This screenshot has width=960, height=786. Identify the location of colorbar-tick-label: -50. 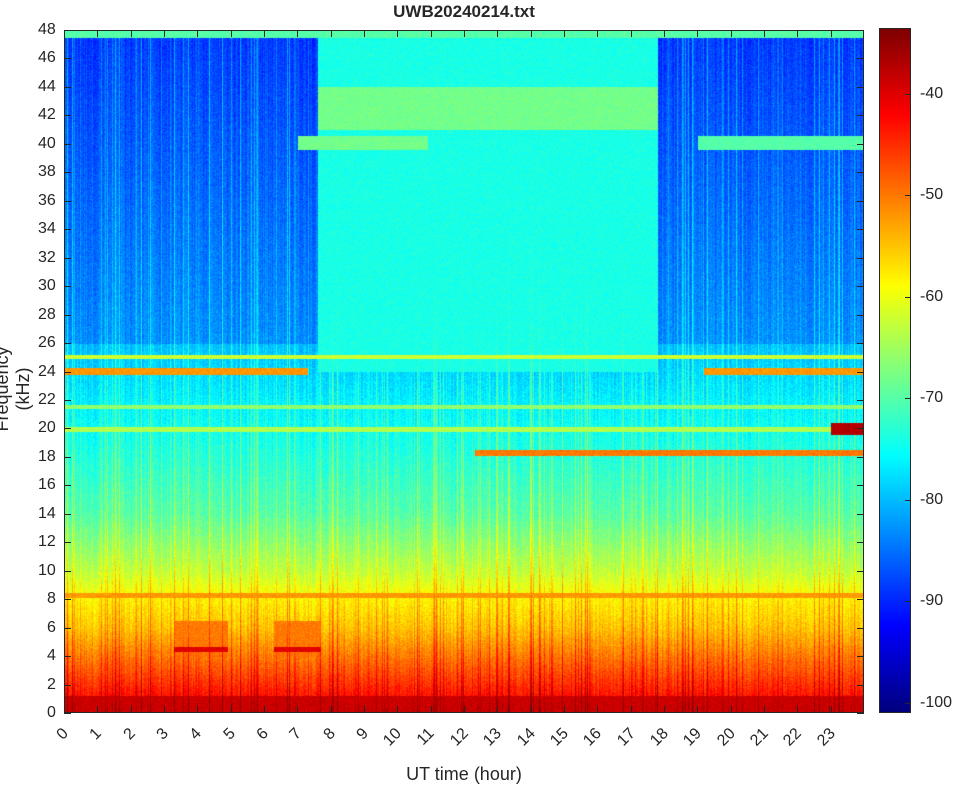
(932, 195).